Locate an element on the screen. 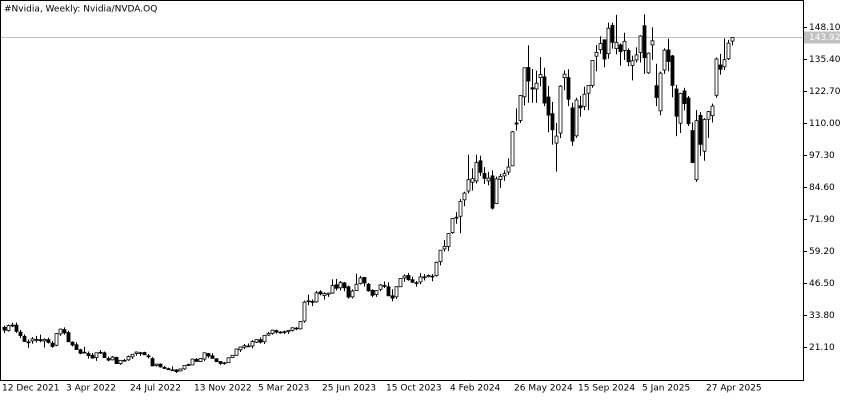  x-tick-label: 15 Sep 2024 is located at coordinates (606, 389).